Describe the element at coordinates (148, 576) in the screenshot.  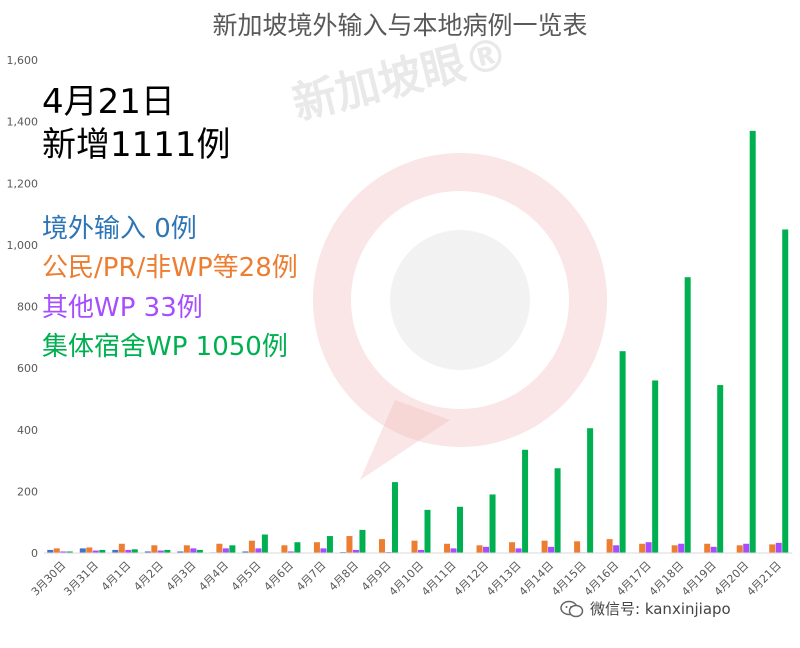
I see `x-tick-label: 4月2日` at that location.